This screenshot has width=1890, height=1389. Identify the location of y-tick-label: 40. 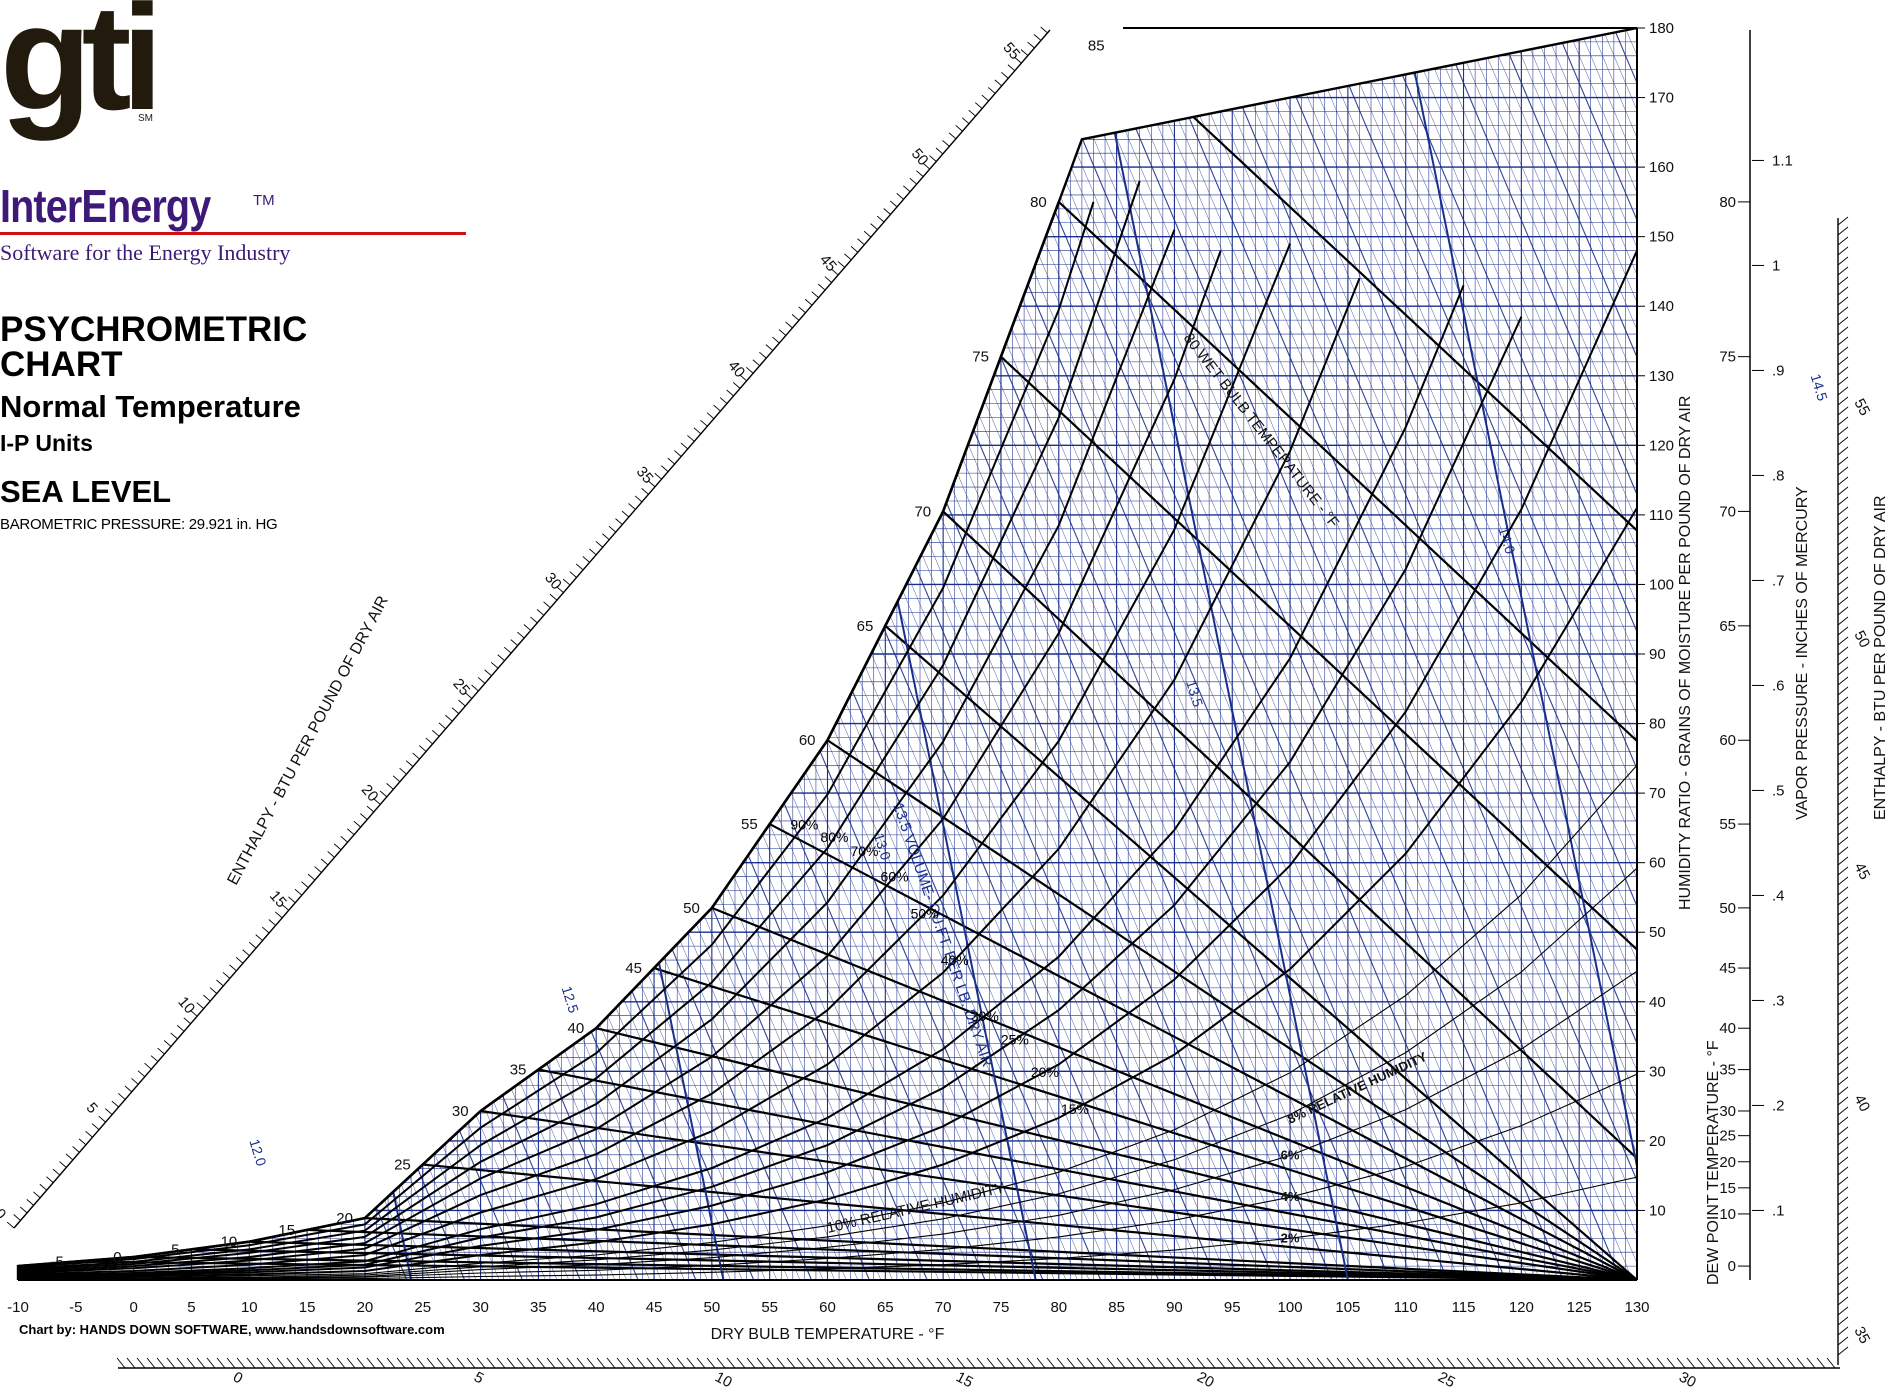
(1657, 1002).